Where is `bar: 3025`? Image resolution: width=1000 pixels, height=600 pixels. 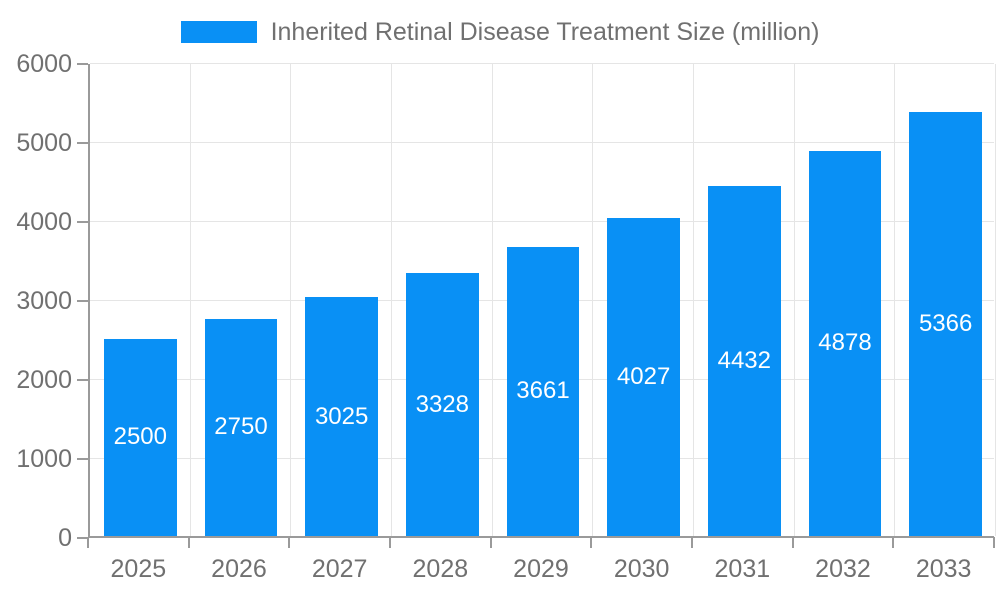 bar: 3025 is located at coordinates (341, 416).